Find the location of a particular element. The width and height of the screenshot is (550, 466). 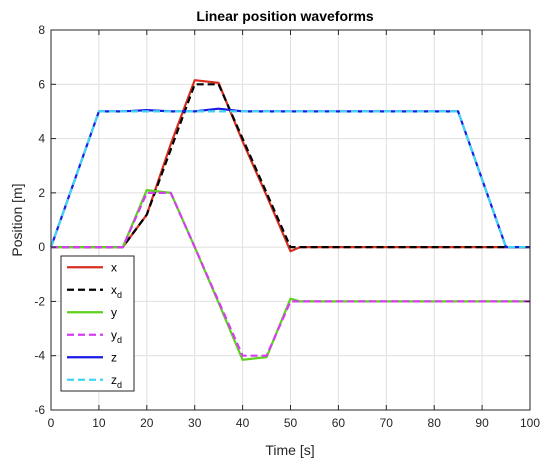

x-tick-label: 80 is located at coordinates (435, 423).